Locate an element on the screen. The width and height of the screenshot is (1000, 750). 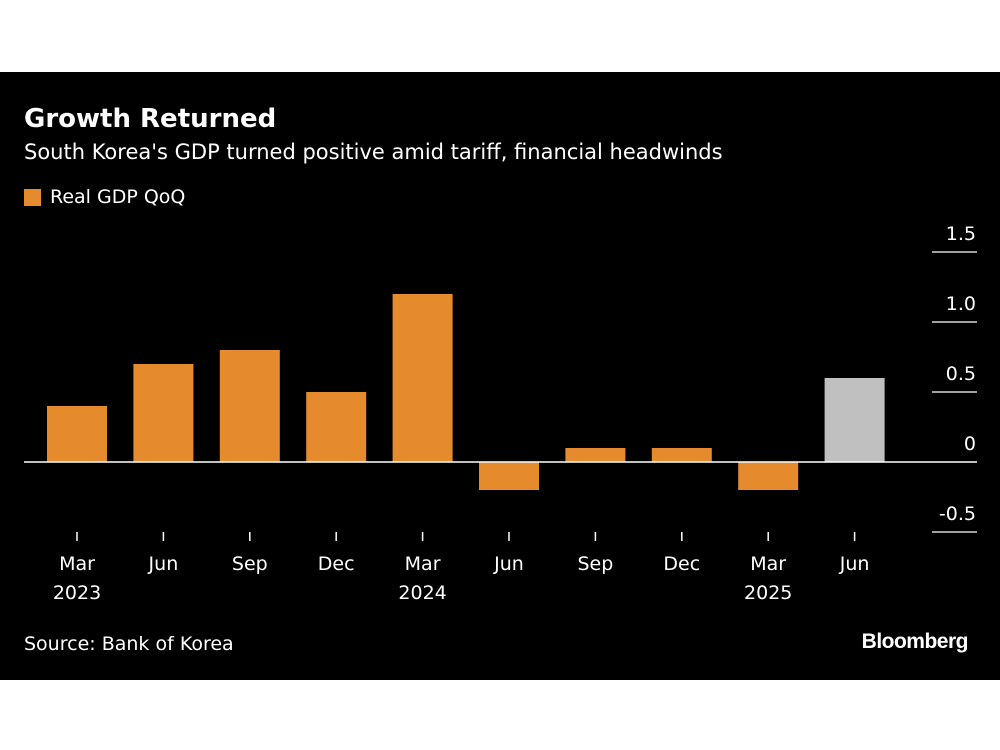
y-tick-label: 1.5 is located at coordinates (961, 234).